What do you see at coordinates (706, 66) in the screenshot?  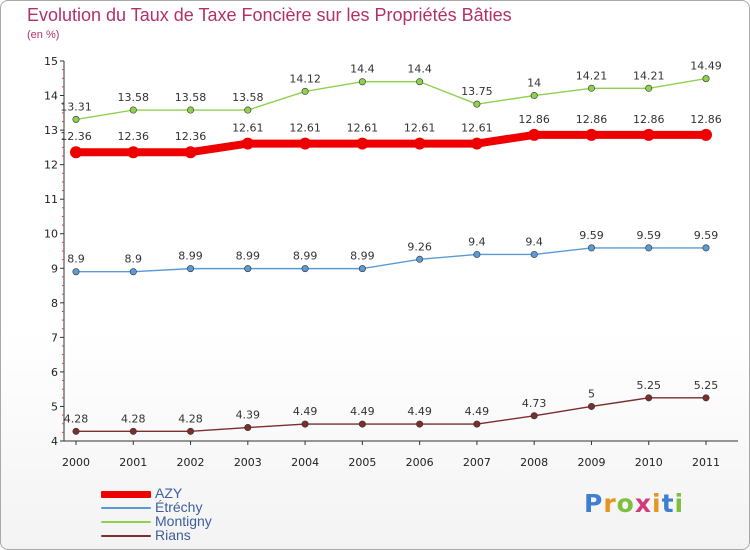 I see `data-label: 14.49` at bounding box center [706, 66].